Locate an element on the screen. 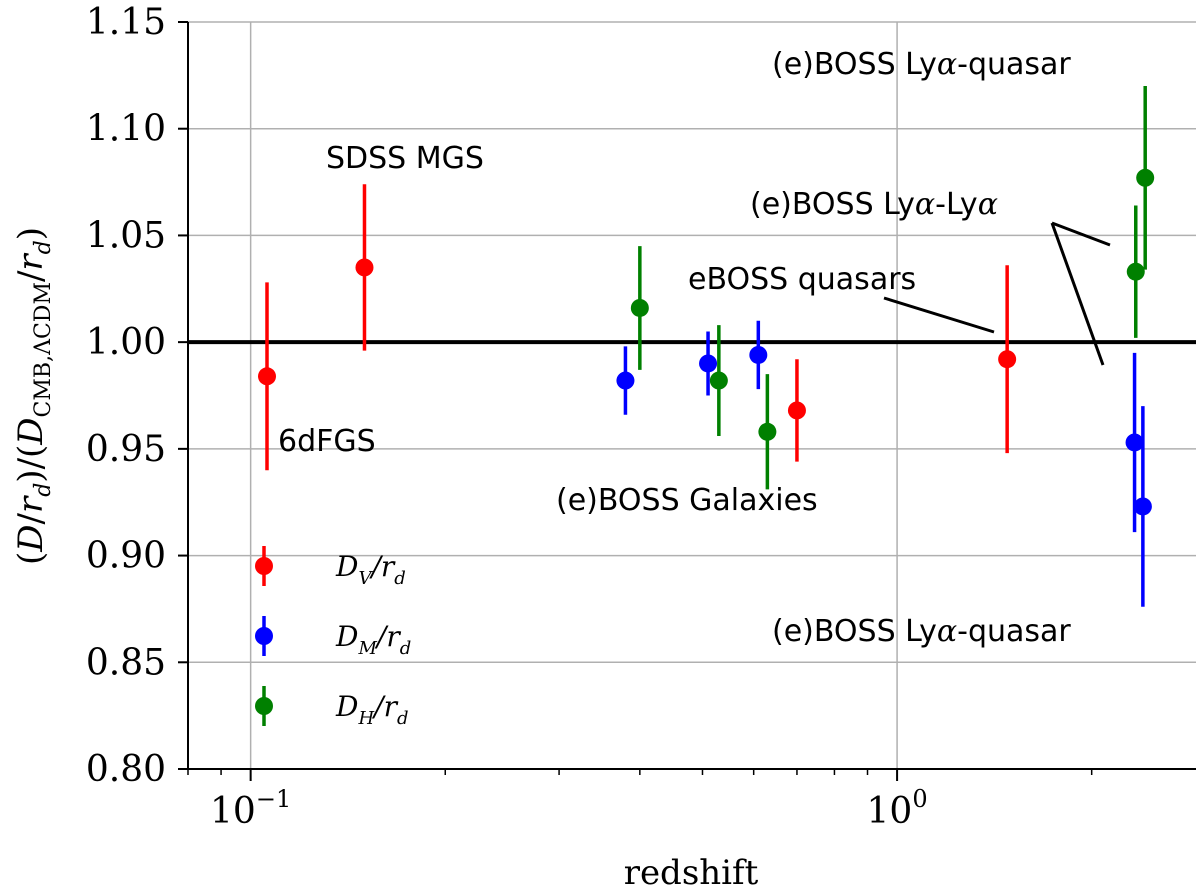 This screenshot has width=1200, height=892. arrow-lya-lya-blue is located at coordinates (1077, 294).